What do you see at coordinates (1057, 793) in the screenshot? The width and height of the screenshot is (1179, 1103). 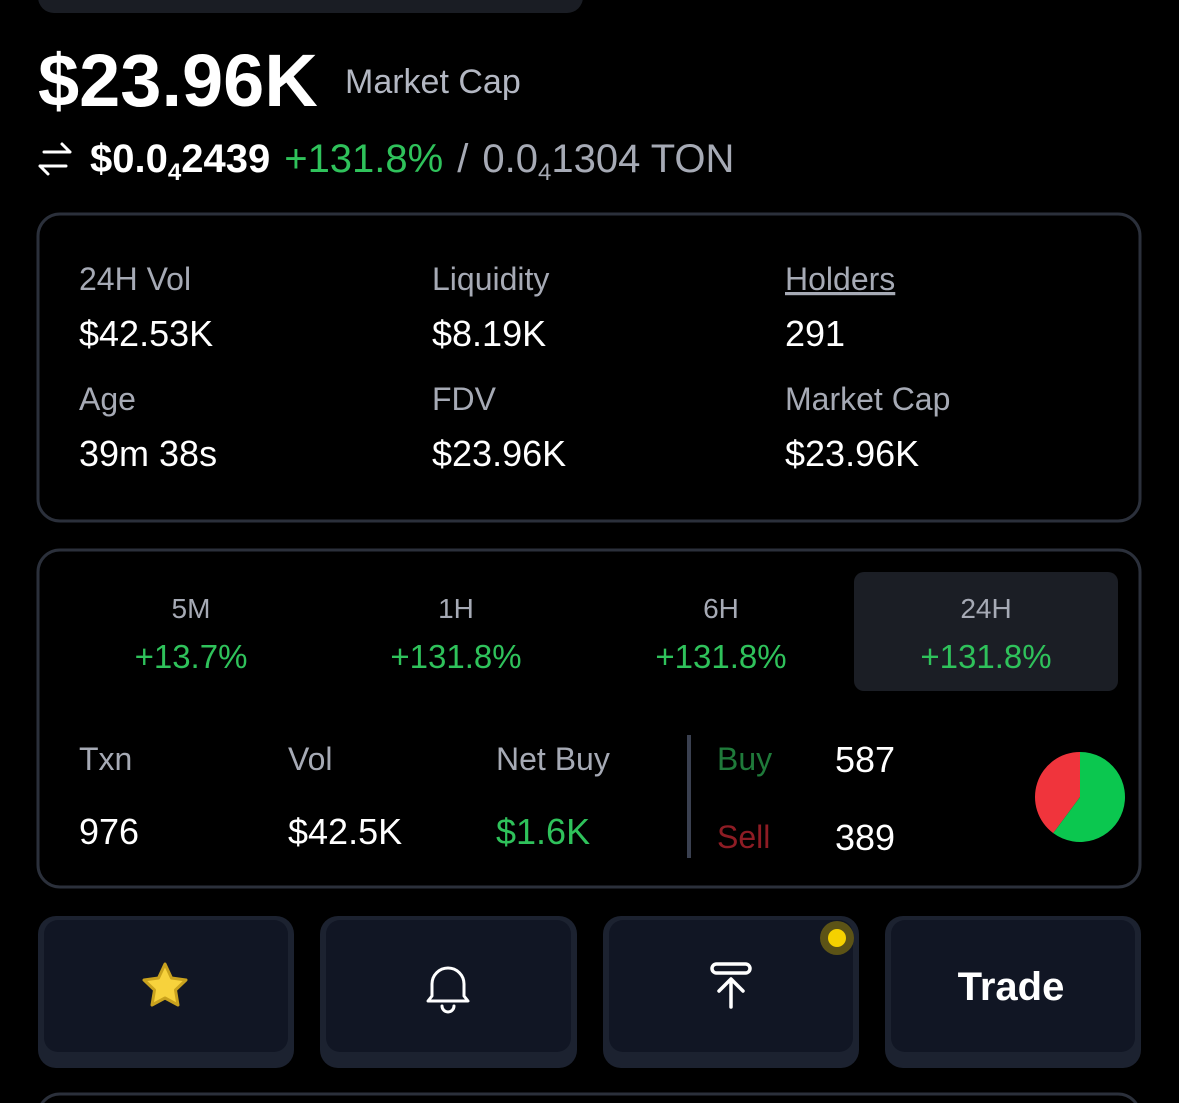 I see `sell-slice` at bounding box center [1057, 793].